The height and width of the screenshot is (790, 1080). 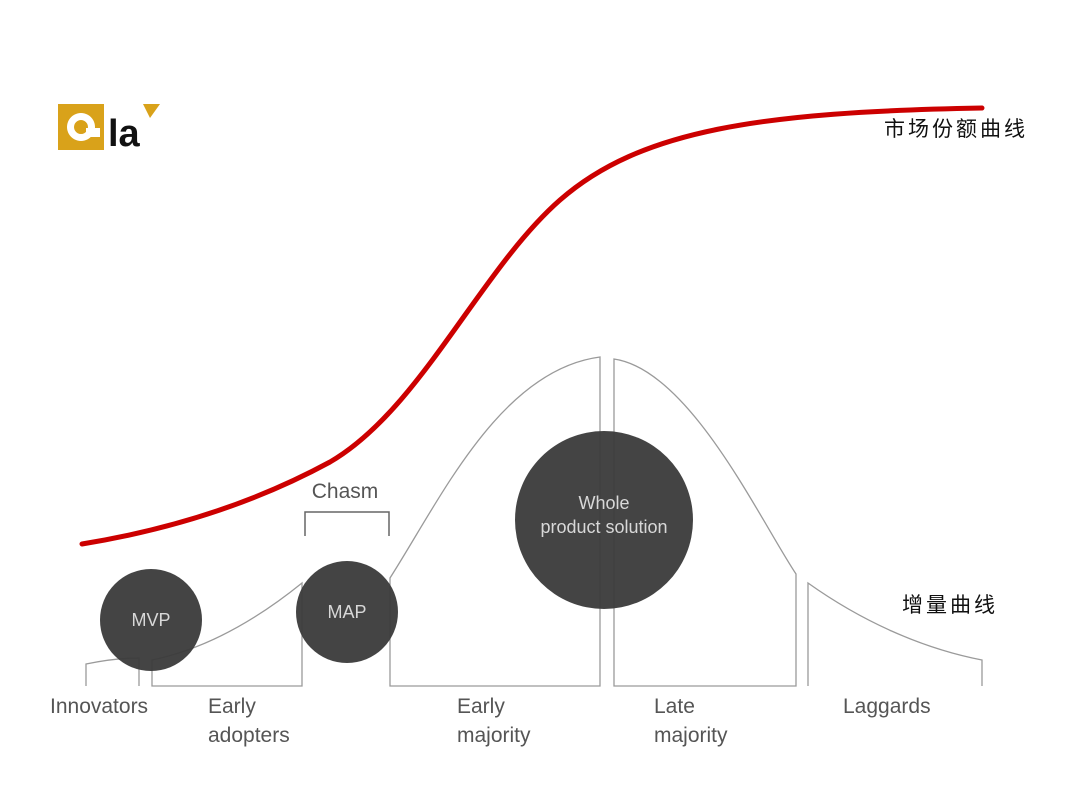 What do you see at coordinates (99, 706) in the screenshot?
I see `segment-label-innovators: Innovators` at bounding box center [99, 706].